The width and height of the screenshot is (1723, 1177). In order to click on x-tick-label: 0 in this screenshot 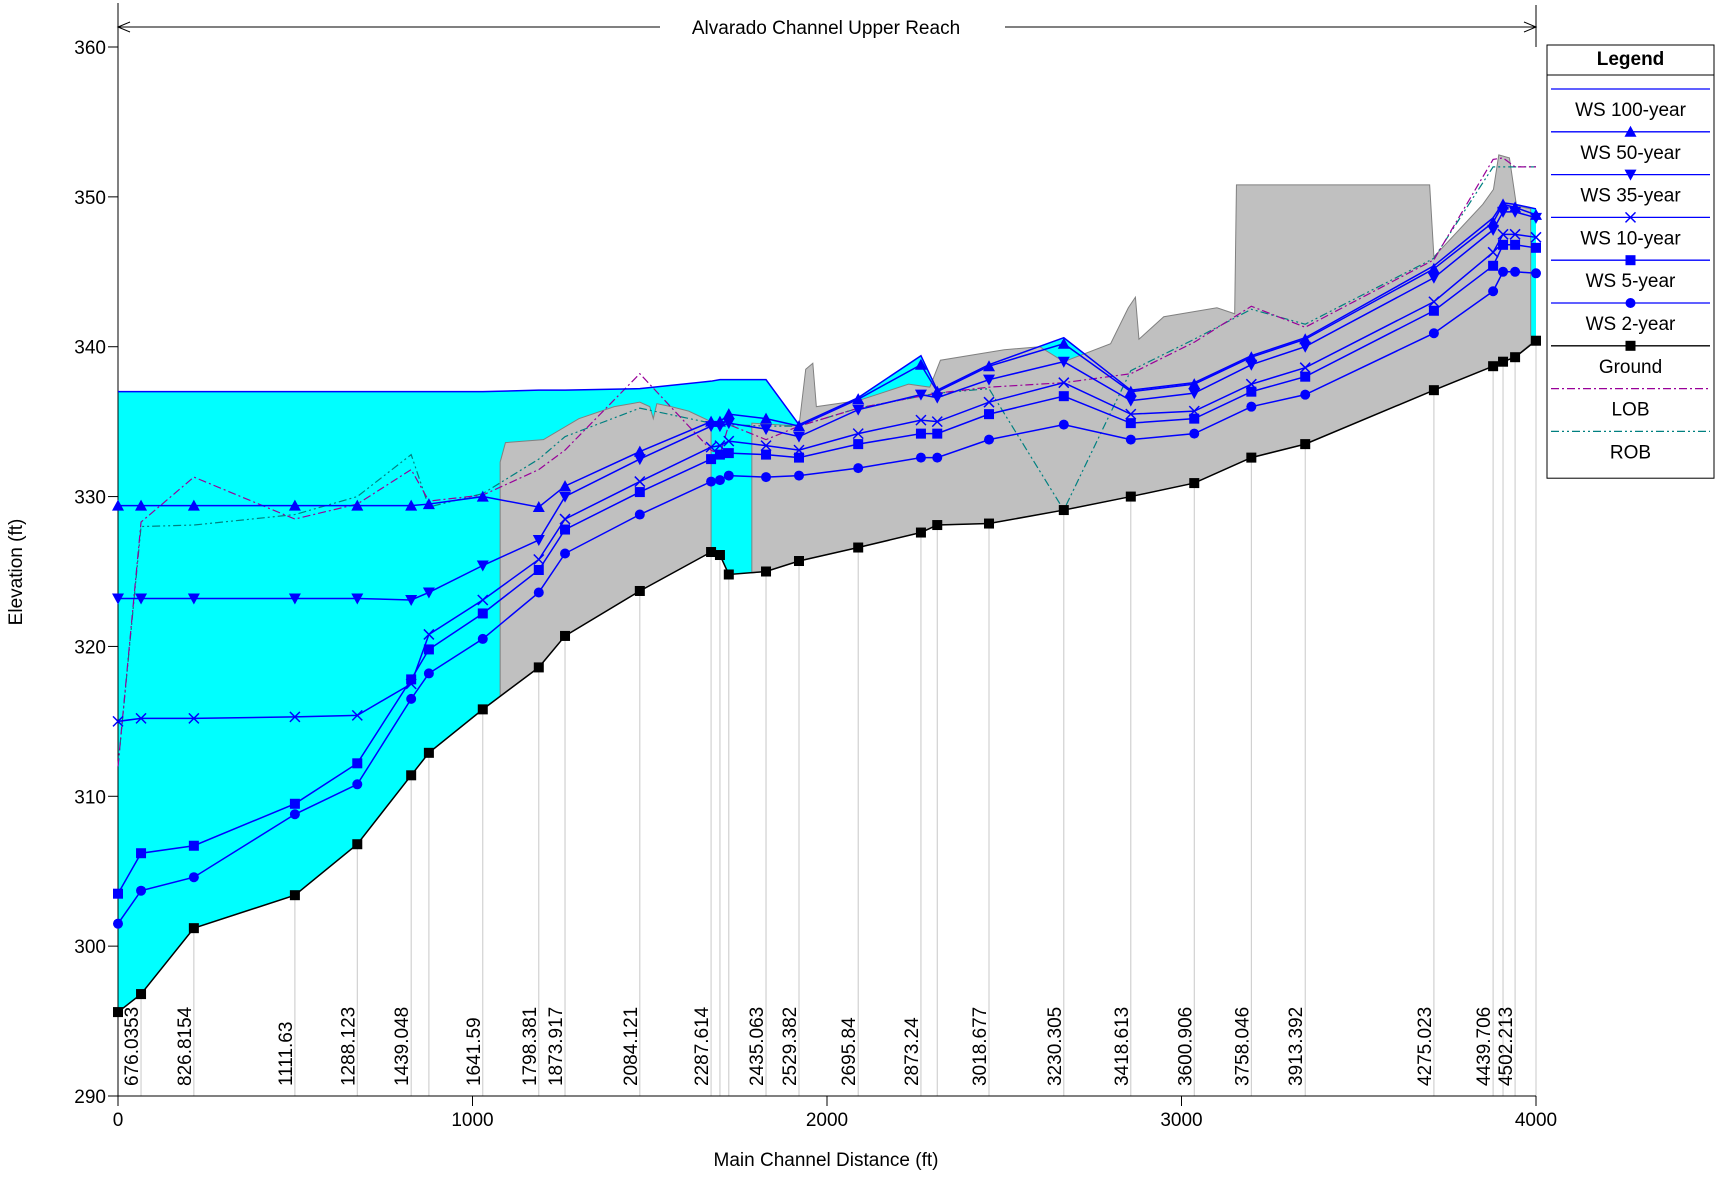, I will do `click(118, 1120)`.